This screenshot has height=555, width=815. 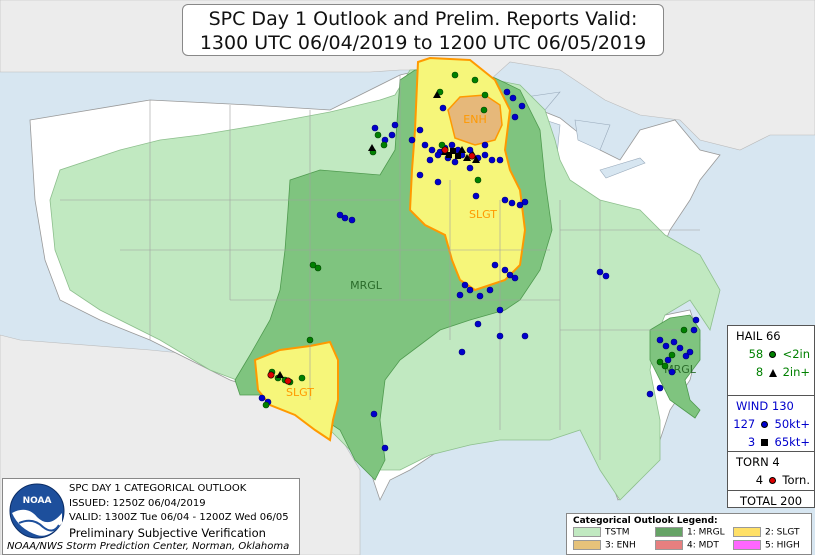 What do you see at coordinates (366, 285) in the screenshot?
I see `mrgl-plains-label: MRGL` at bounding box center [366, 285].